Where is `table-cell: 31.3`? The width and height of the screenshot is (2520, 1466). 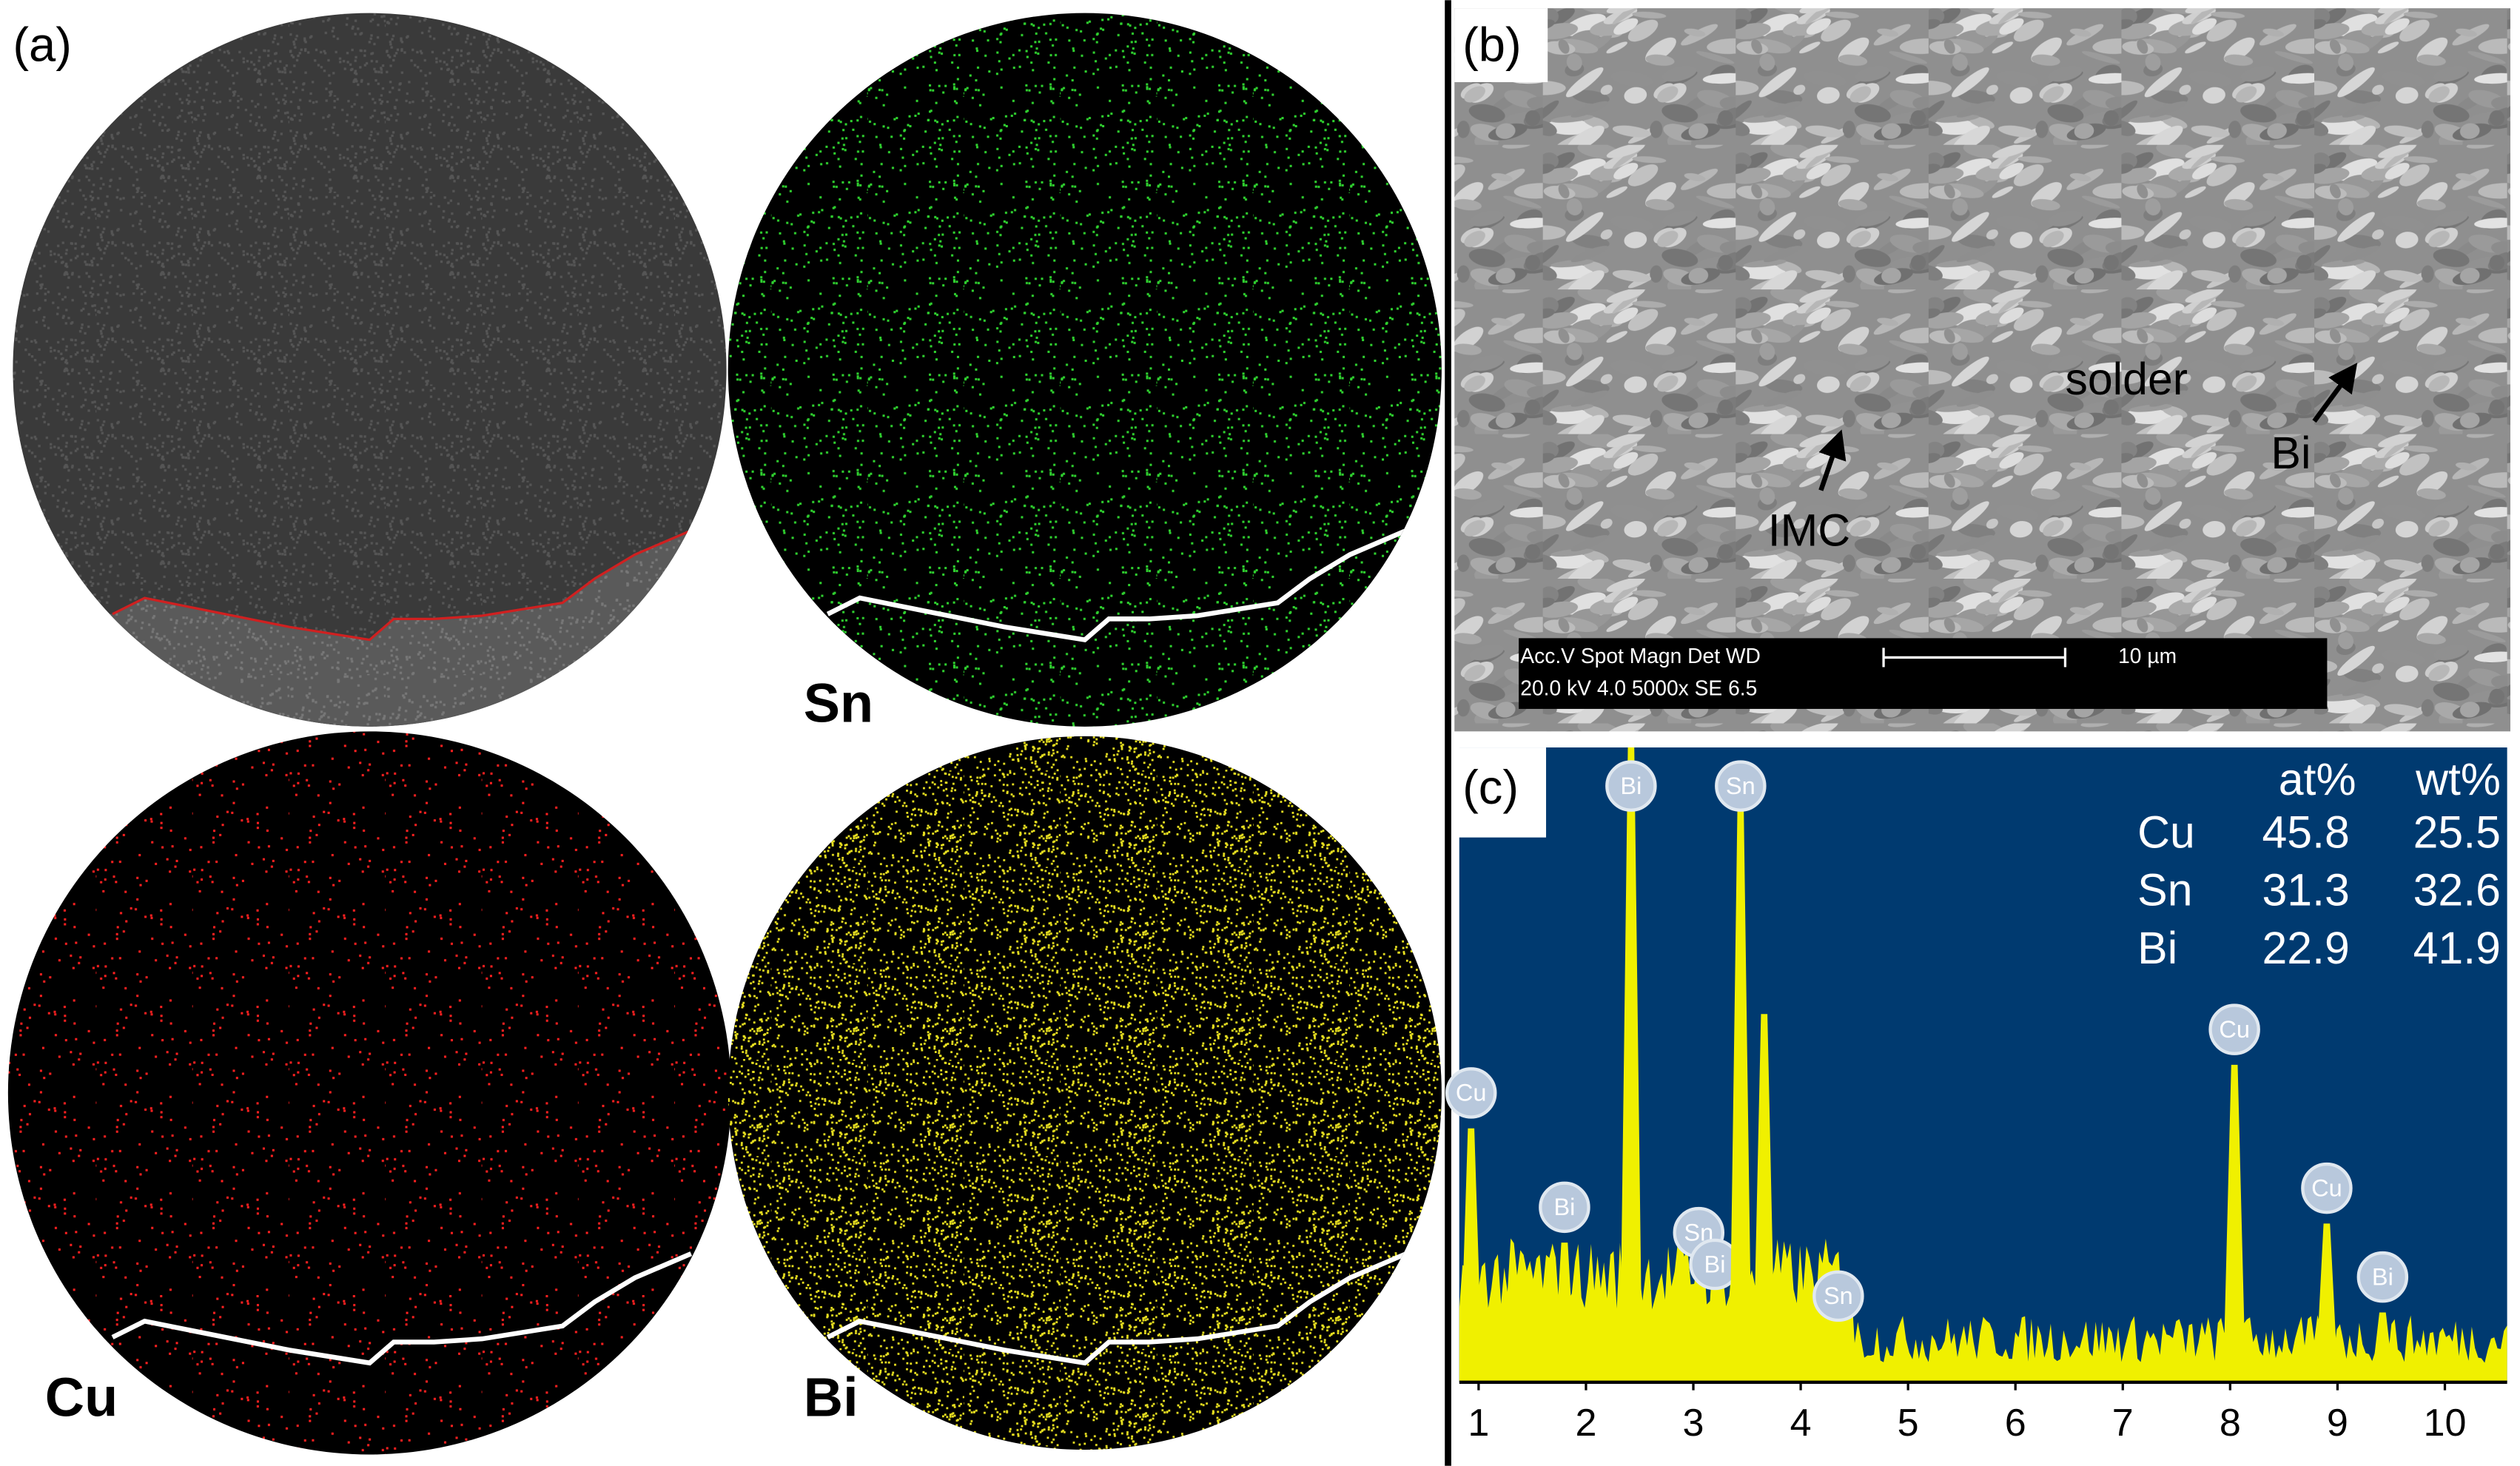 table-cell: 31.3 is located at coordinates (2305, 890).